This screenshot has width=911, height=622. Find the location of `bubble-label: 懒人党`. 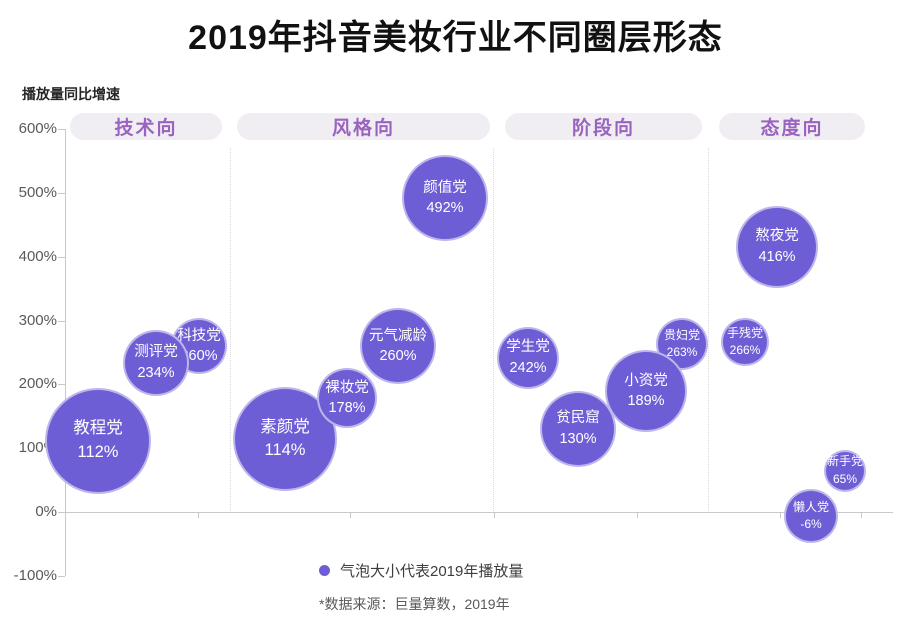

bubble-label: 懒人党 is located at coordinates (810, 506).